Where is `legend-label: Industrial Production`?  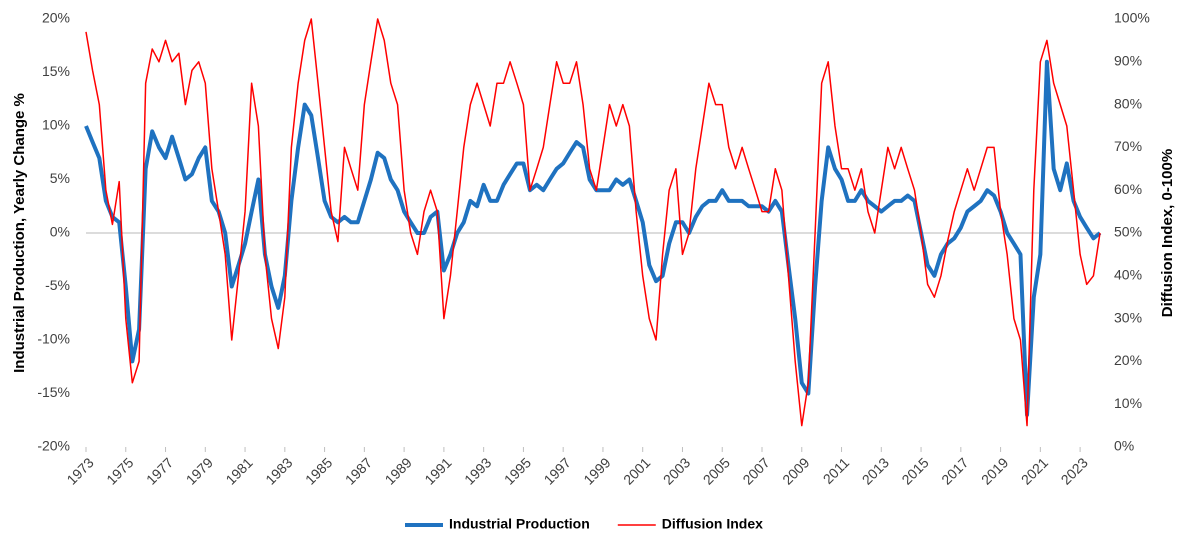 legend-label: Industrial Production is located at coordinates (519, 524).